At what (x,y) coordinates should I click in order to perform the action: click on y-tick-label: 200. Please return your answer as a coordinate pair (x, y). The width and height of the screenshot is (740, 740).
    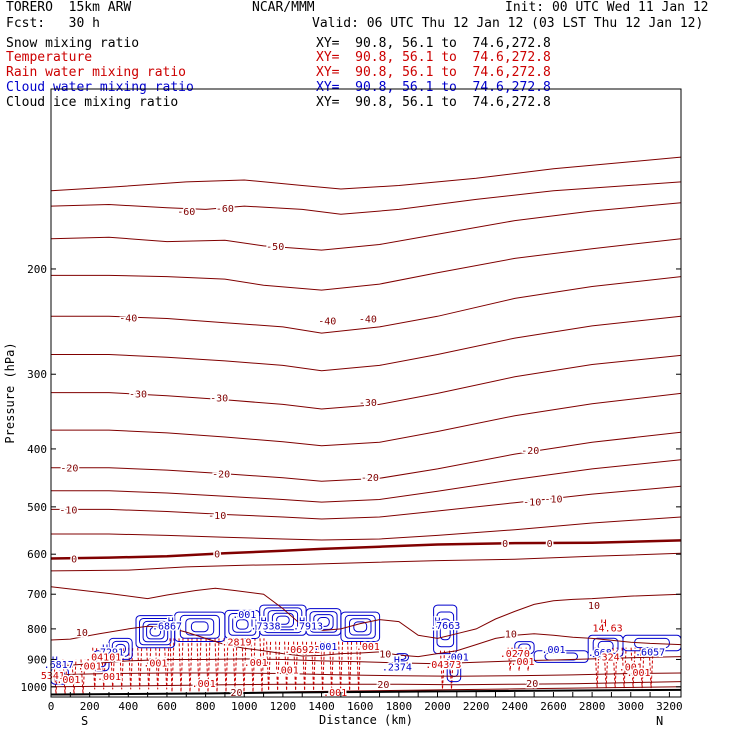
    Looking at the image, I should click on (37, 269).